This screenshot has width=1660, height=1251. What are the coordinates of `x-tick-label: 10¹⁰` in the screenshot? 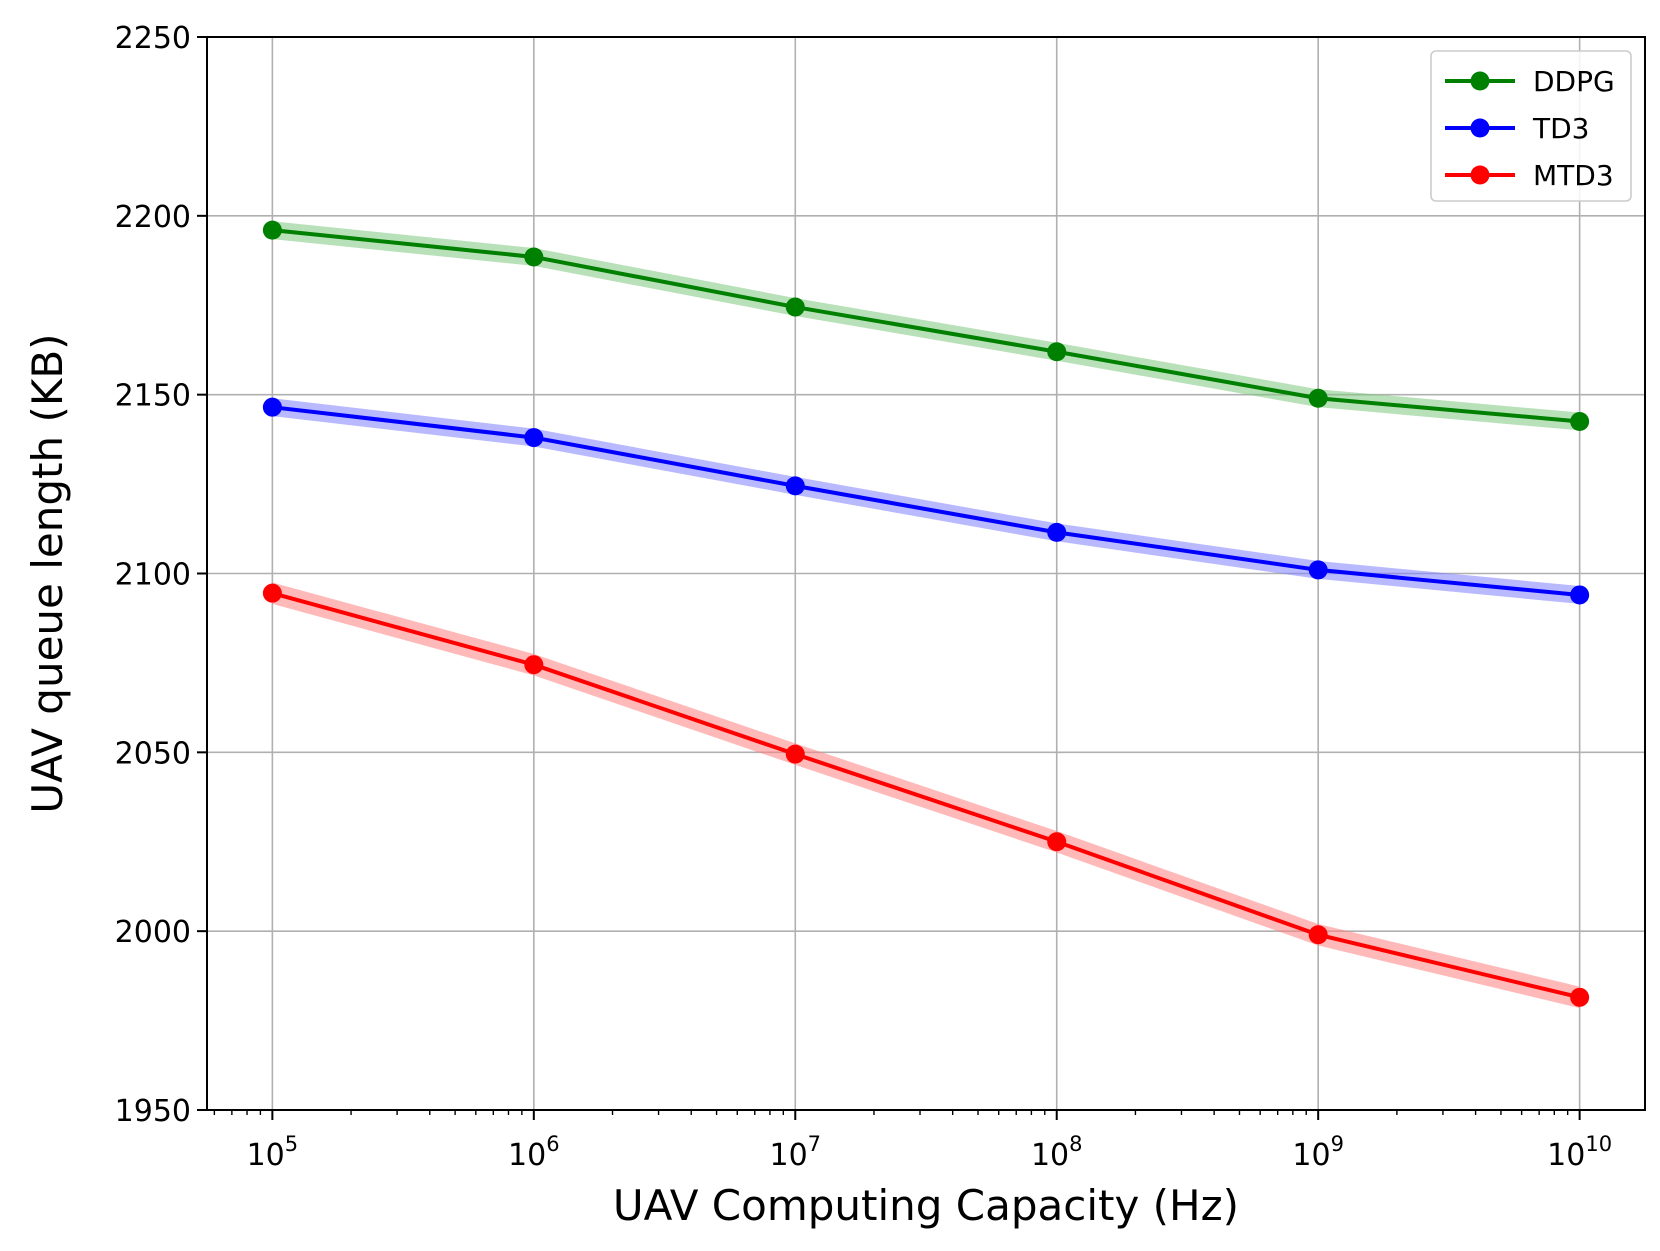 It's located at (1579, 1152).